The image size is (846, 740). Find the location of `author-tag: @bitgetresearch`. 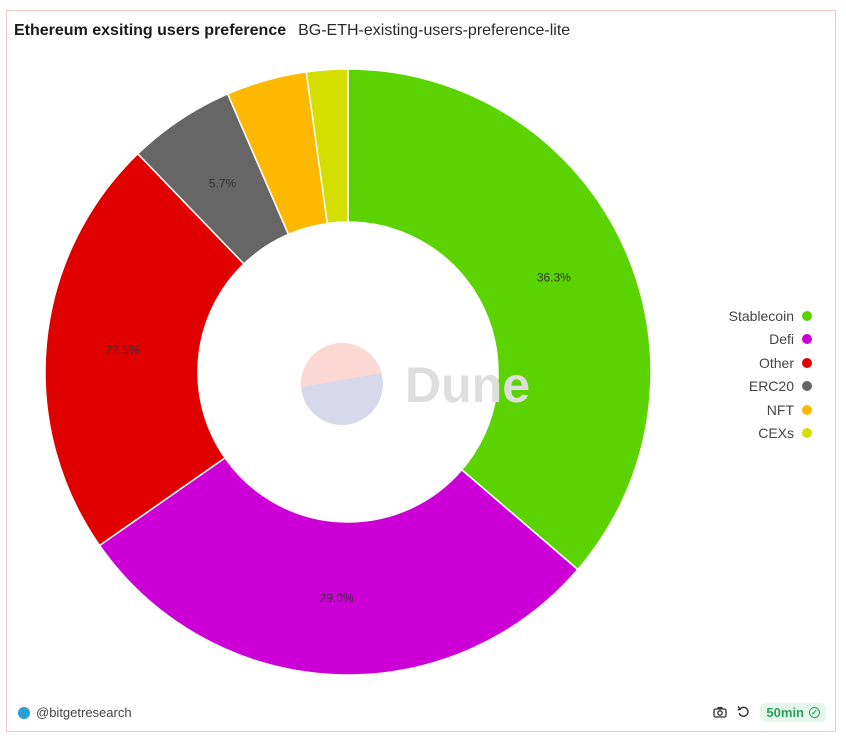

author-tag: @bitgetresearch is located at coordinates (75, 712).